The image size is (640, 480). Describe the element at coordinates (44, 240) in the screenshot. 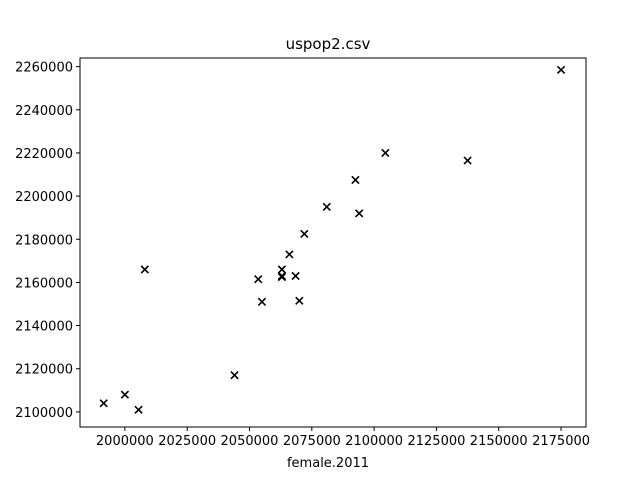

I see `y-tick-label: 2180000` at that location.